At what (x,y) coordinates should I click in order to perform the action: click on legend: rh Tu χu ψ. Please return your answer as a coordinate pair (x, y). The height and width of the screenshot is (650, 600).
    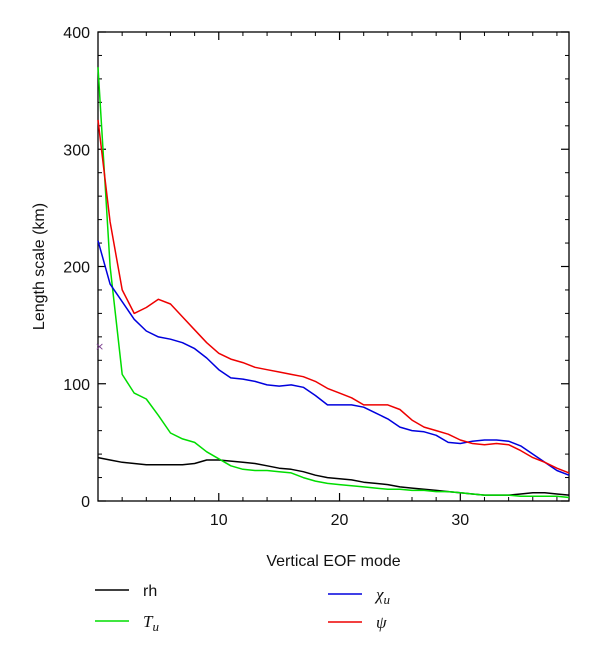
    Looking at the image, I should click on (242, 608).